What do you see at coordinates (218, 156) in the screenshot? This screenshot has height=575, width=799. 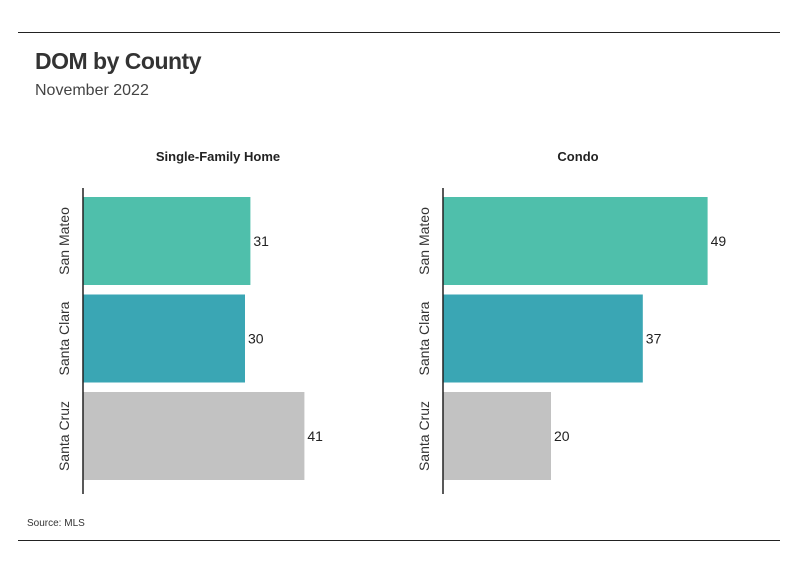 I see `panel-title-single-family: Single-Family Home` at bounding box center [218, 156].